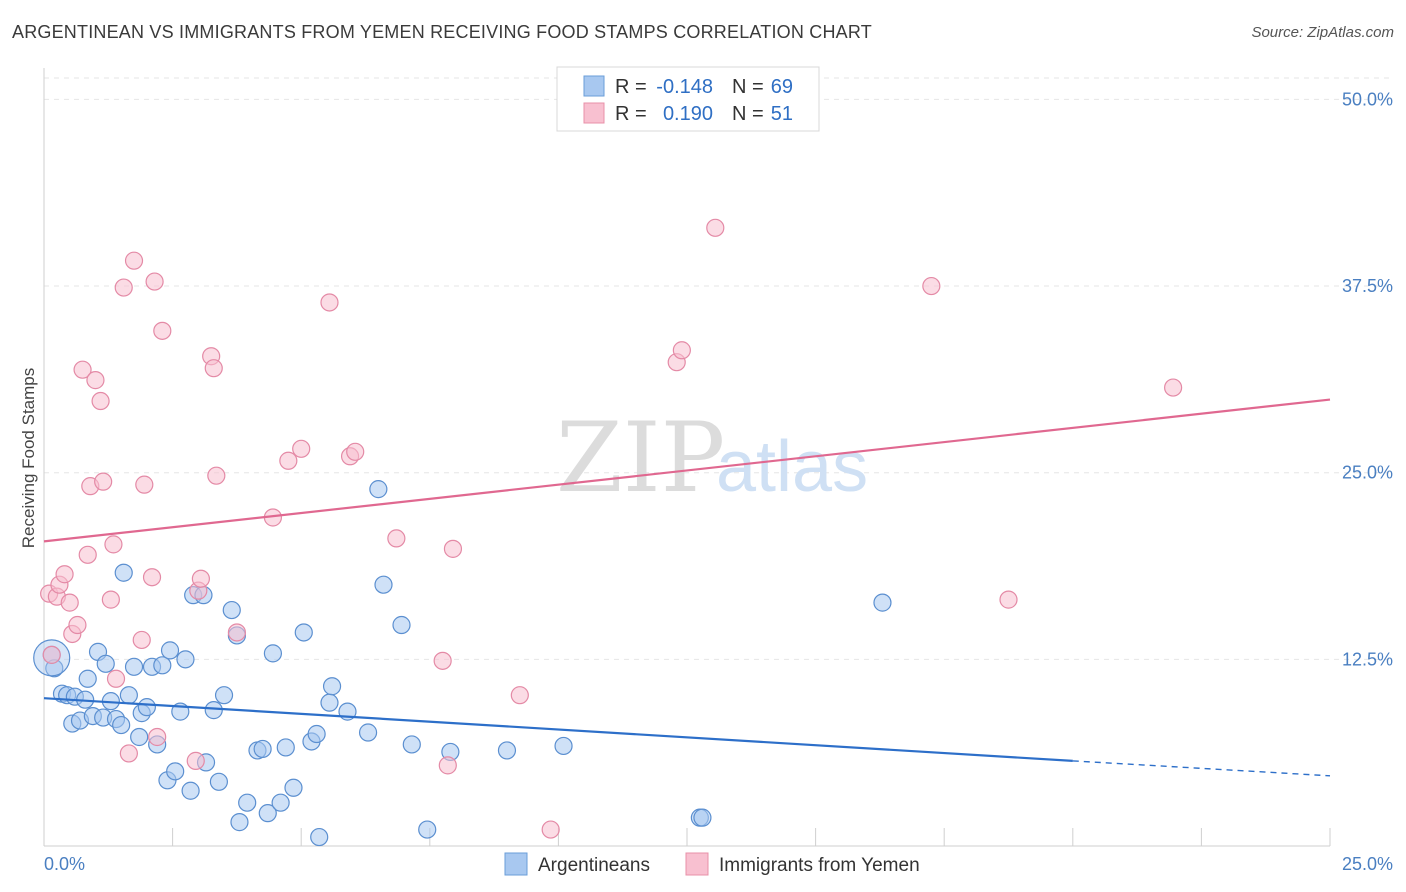 The image size is (1406, 892). I want to click on legend-n-label-0: N =, so click(748, 87).